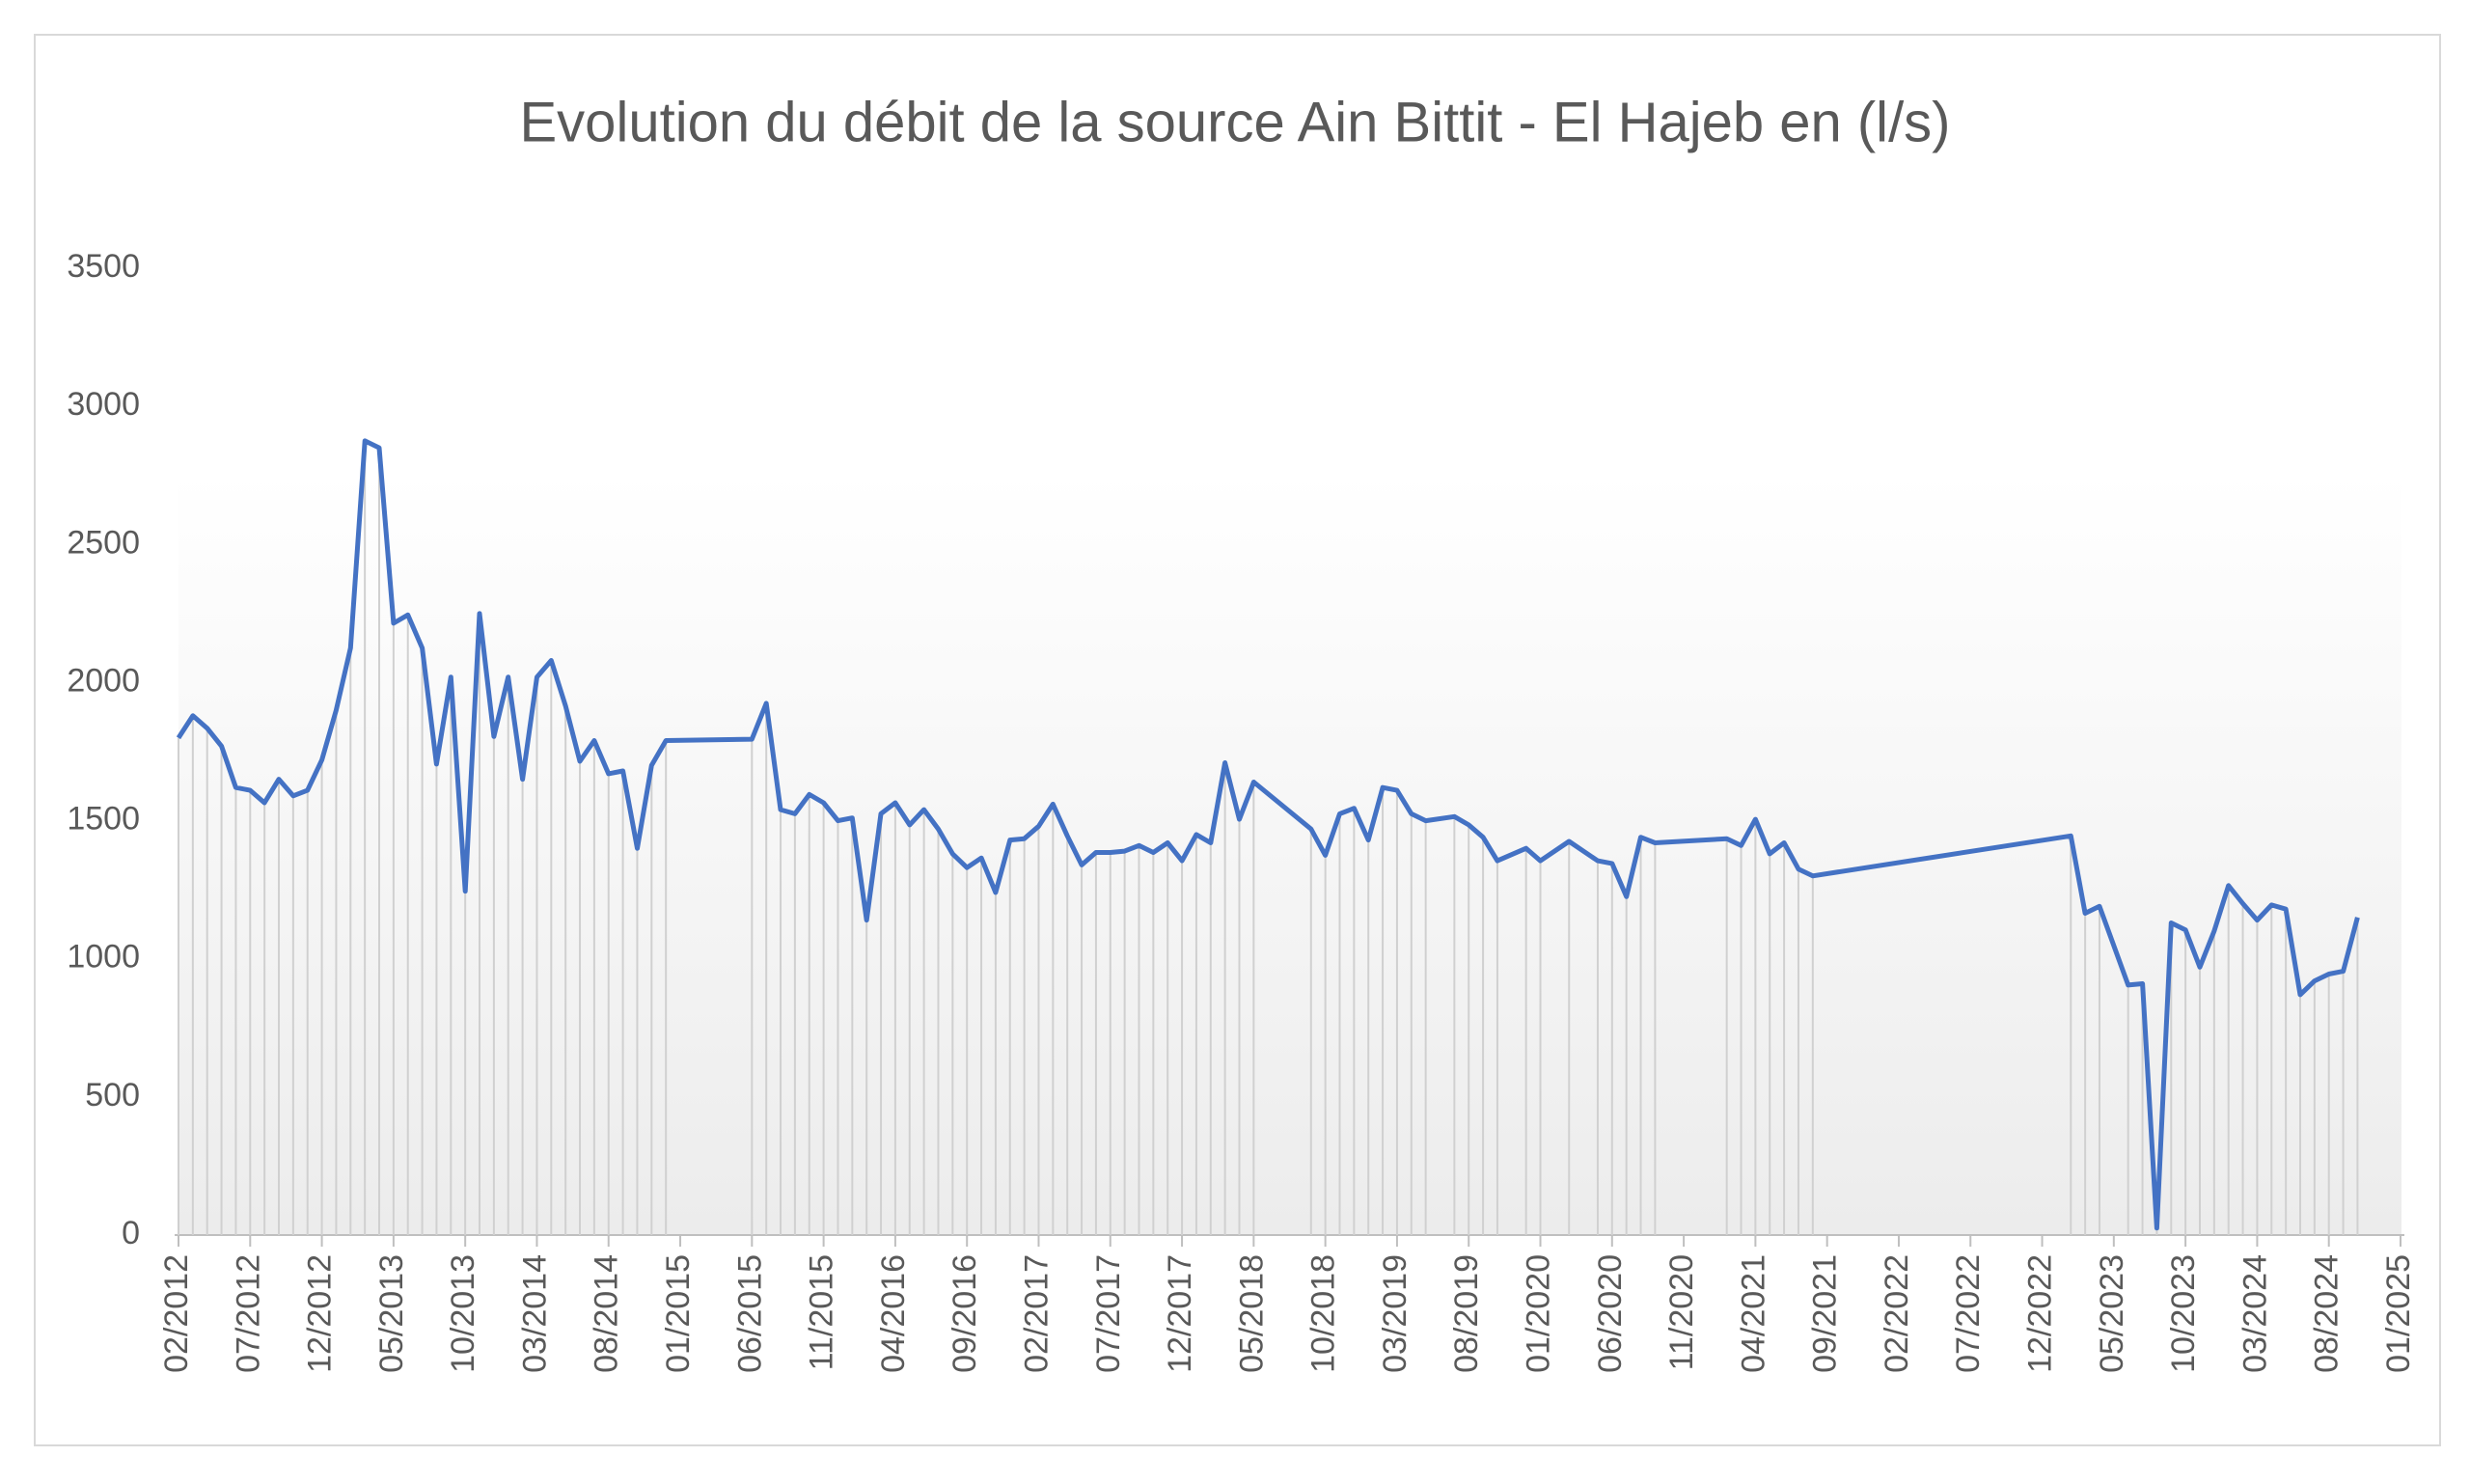 Image resolution: width=2470 pixels, height=1484 pixels. Describe the element at coordinates (112, 1095) in the screenshot. I see `y-tick-label: 500` at that location.